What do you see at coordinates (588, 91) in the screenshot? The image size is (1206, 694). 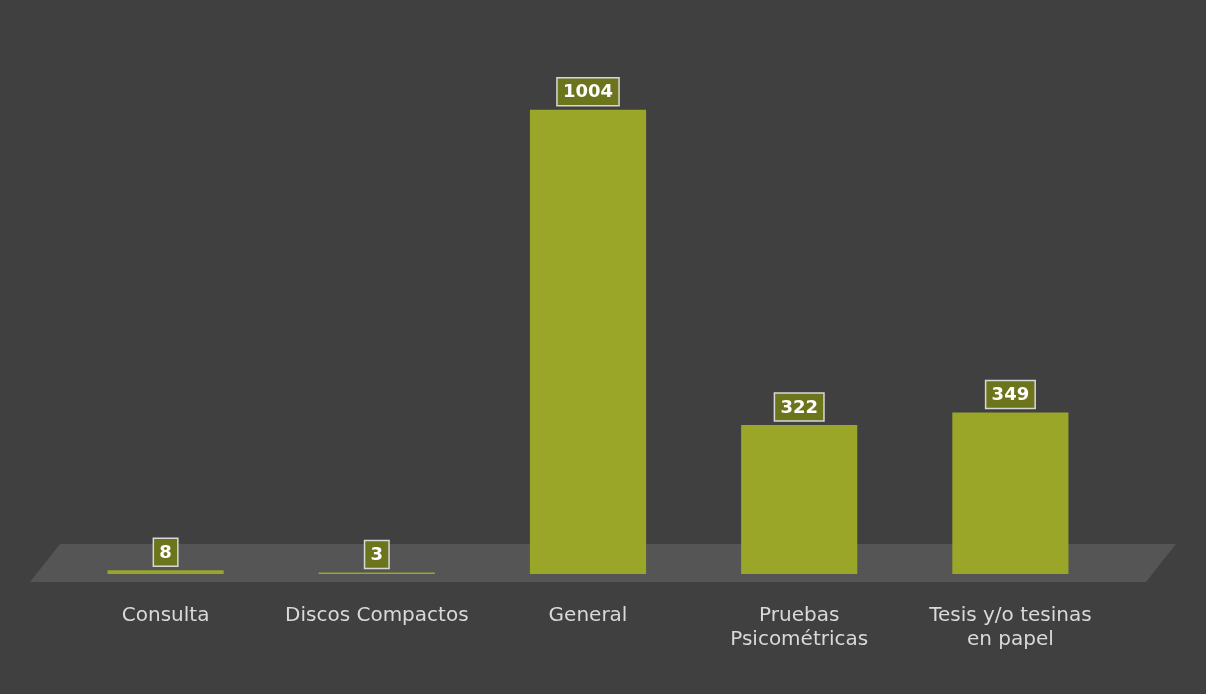 I see `data-label: 1004` at bounding box center [588, 91].